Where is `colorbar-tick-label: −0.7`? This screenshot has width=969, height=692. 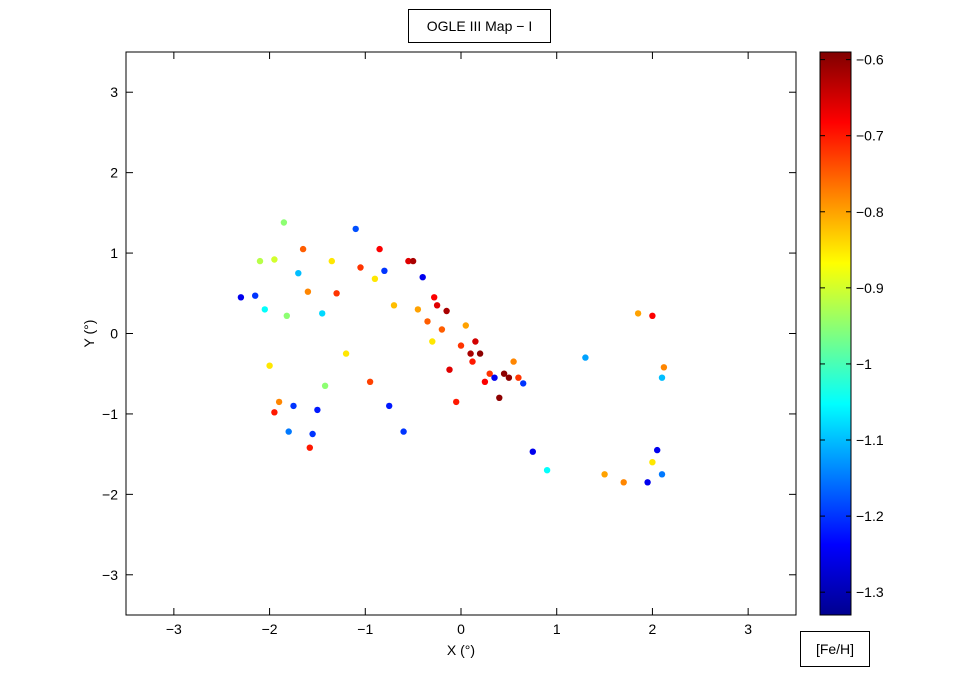 colorbar-tick-label: −0.7 is located at coordinates (870, 136).